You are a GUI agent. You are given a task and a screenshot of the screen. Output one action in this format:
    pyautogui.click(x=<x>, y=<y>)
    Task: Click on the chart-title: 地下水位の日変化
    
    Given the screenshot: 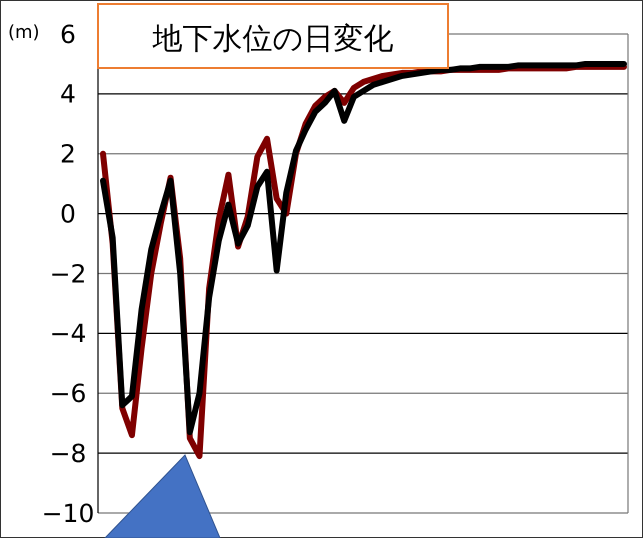 What is the action you would take?
    pyautogui.click(x=273, y=39)
    